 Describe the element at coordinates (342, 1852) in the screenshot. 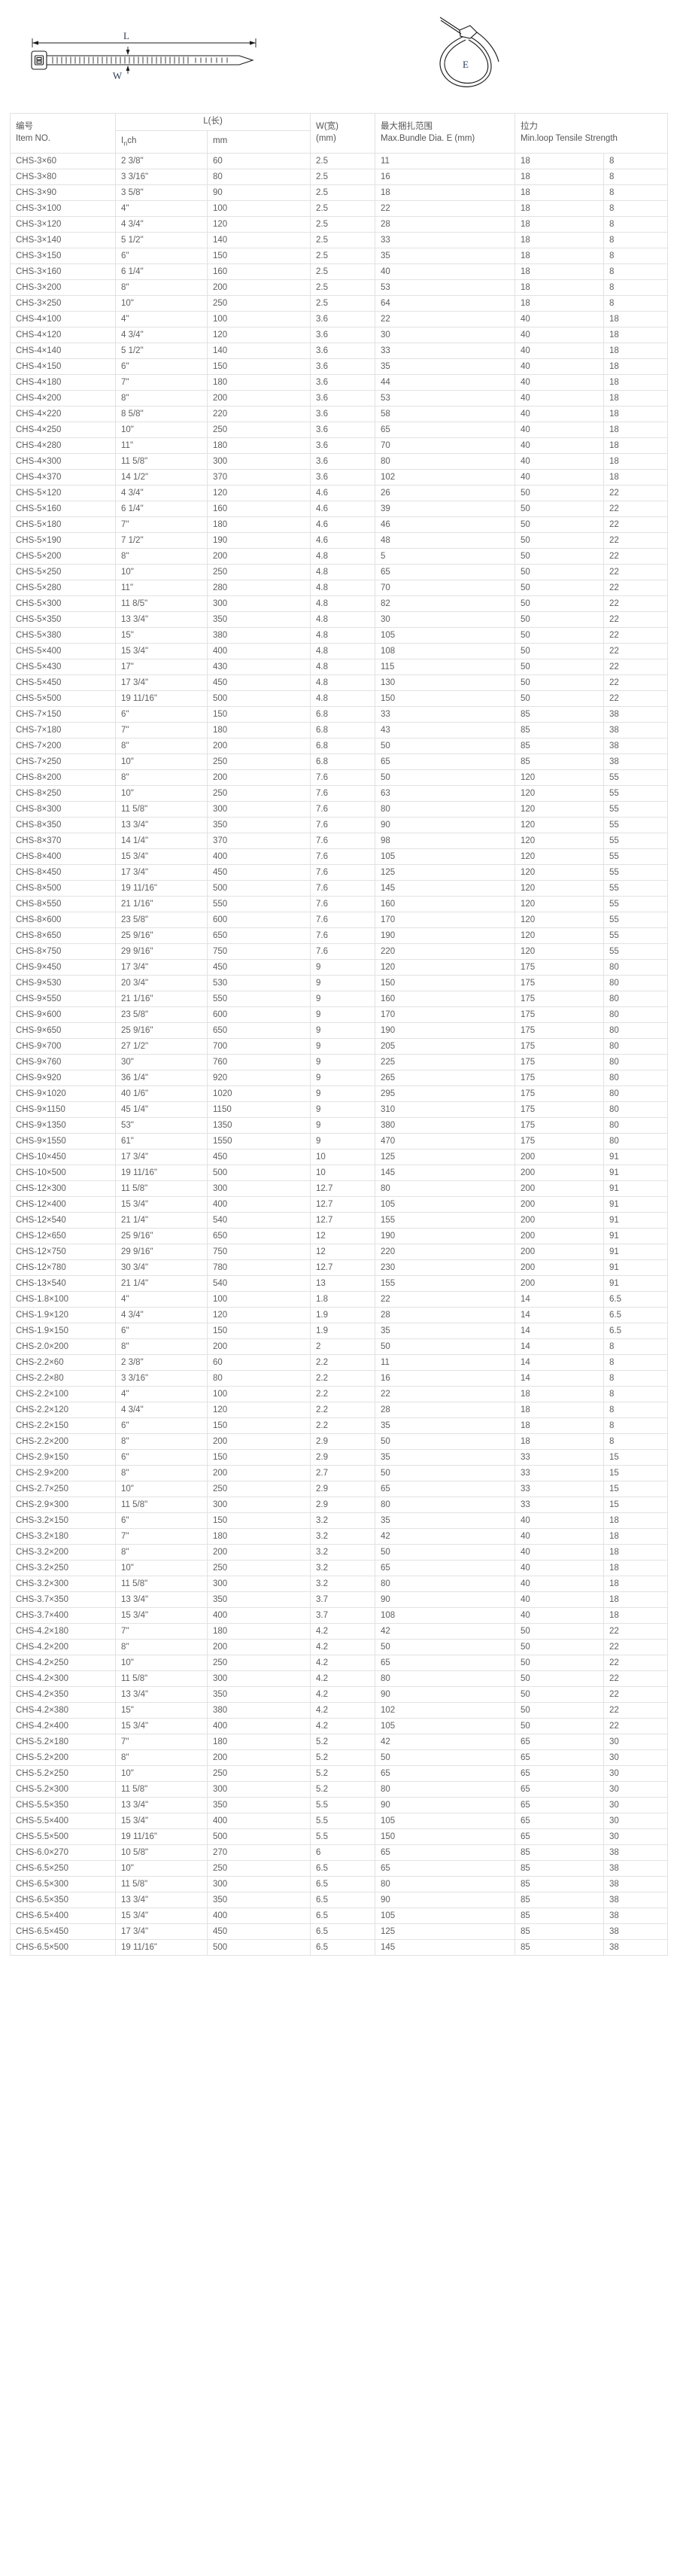

I see `cell-width: 6` at that location.